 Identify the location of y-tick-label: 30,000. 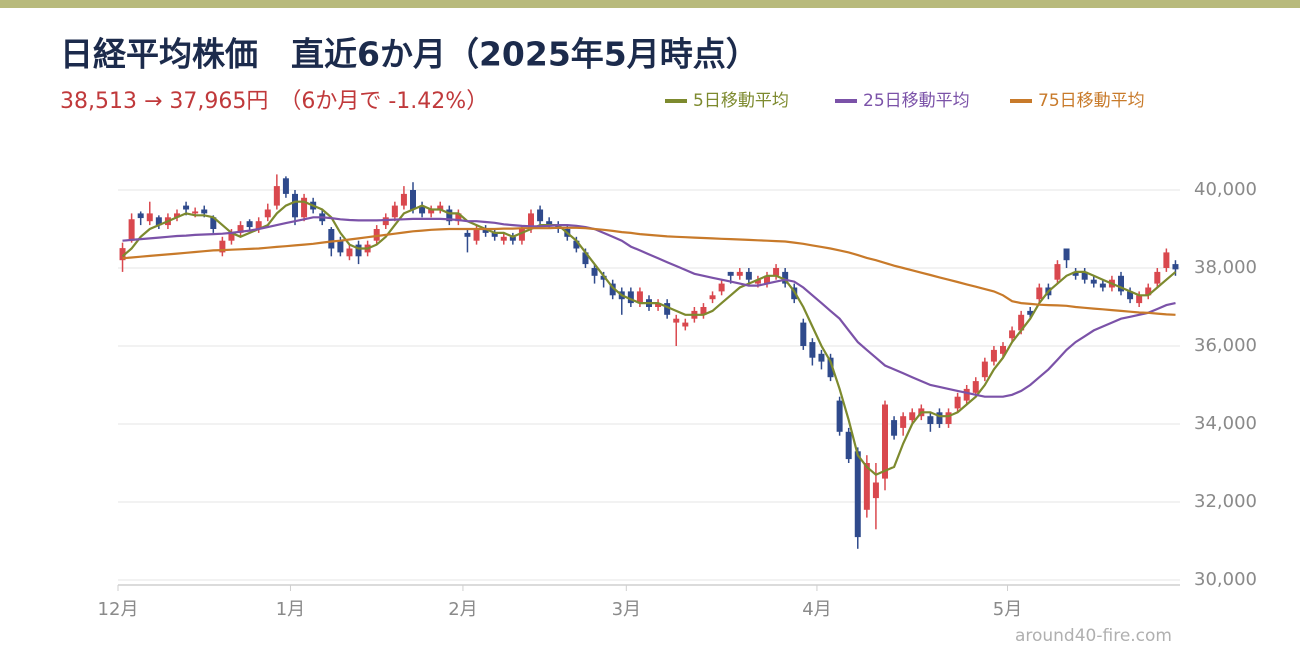
(1225, 579).